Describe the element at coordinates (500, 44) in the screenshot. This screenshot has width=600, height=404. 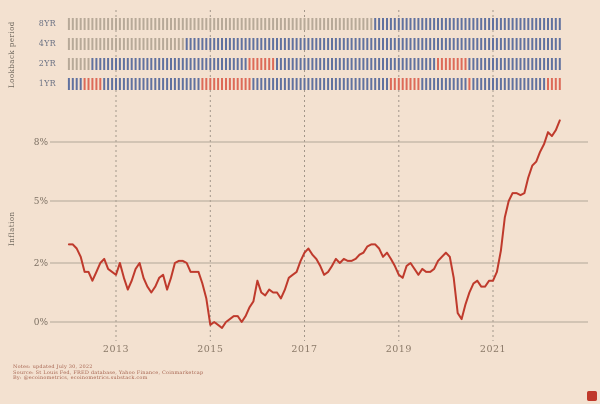
I see `regime-tick-4yr-m110-blue` at that location.